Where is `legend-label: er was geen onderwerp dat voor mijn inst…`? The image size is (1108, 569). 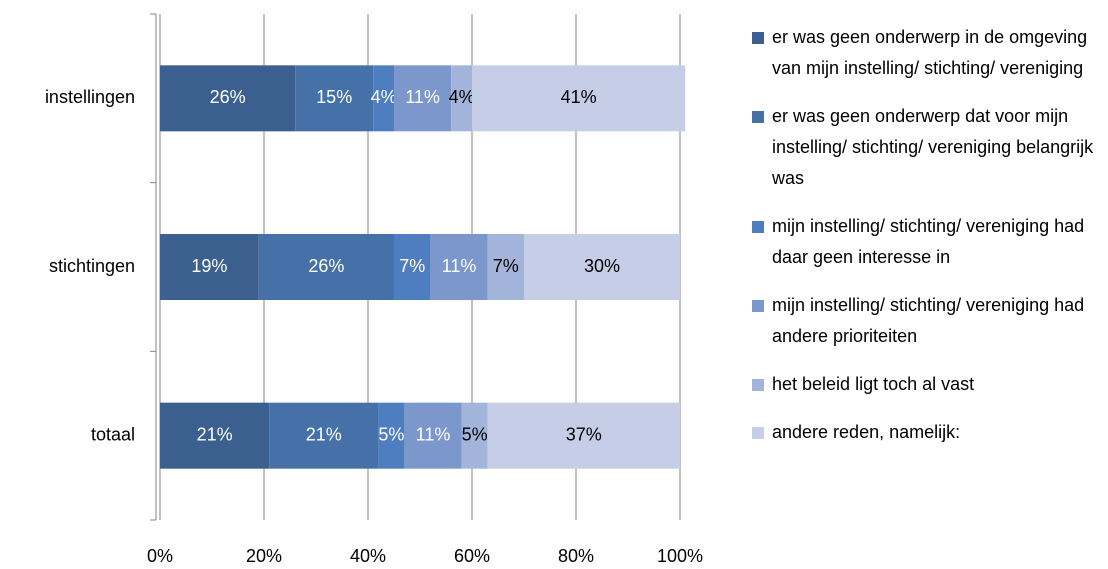
legend-label: er was geen onderwerp dat voor mijn inst… is located at coordinates (933, 147).